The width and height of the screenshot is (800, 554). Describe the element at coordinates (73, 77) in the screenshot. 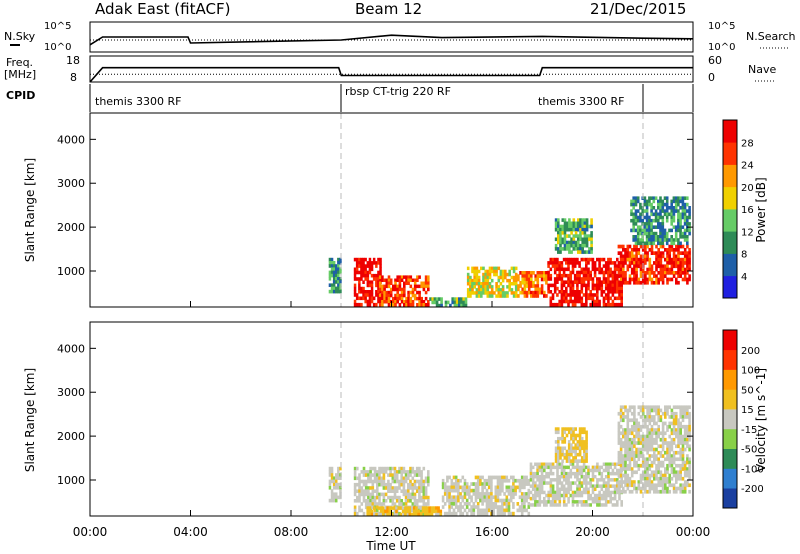

I see `freq-tick-bottom: 8` at that location.